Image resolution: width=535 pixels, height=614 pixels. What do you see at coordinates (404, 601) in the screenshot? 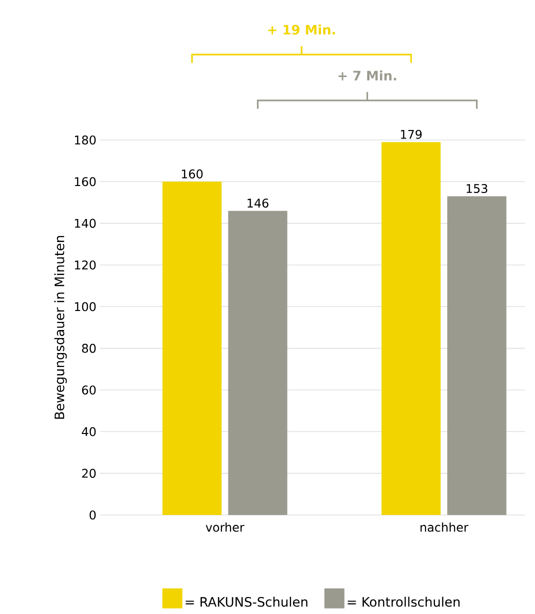
I see `legend-label: = Kontrollschulen` at bounding box center [404, 601].